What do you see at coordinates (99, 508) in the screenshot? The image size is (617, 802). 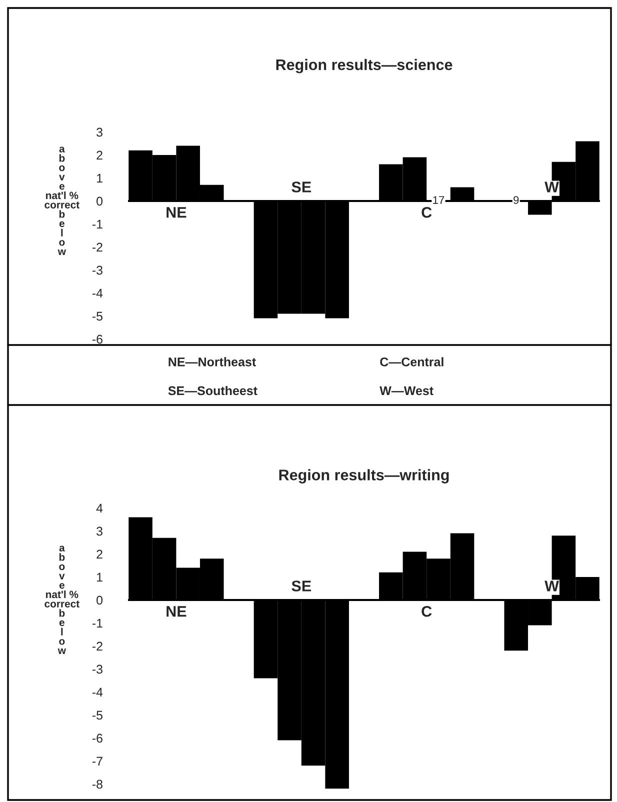 I see `y-tick-label: 4` at bounding box center [99, 508].